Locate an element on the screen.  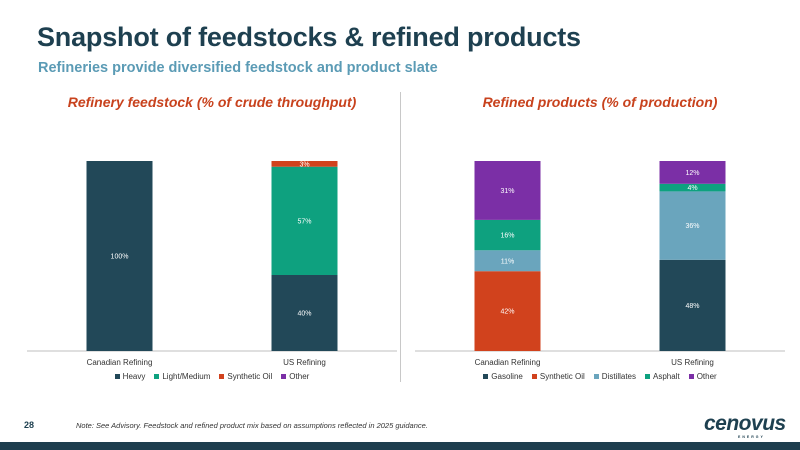
data-label: 40% is located at coordinates (304, 314).